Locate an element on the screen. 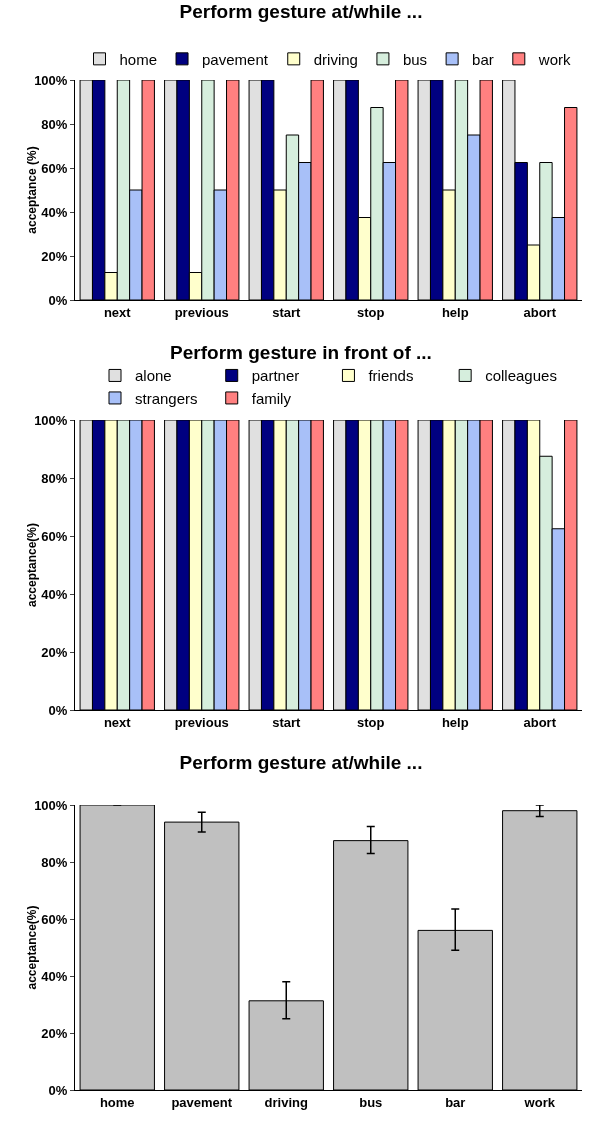  x-tick-label: home is located at coordinates (117, 1102).